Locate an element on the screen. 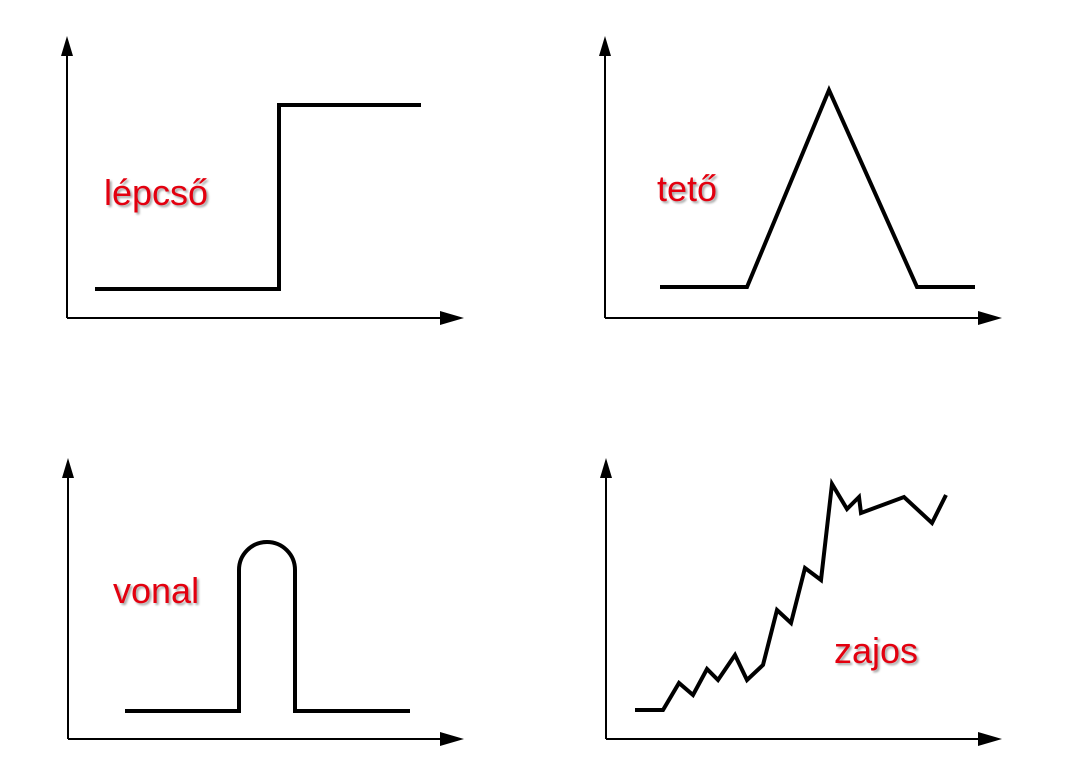 The height and width of the screenshot is (758, 1068). panel-roof is located at coordinates (800, 180).